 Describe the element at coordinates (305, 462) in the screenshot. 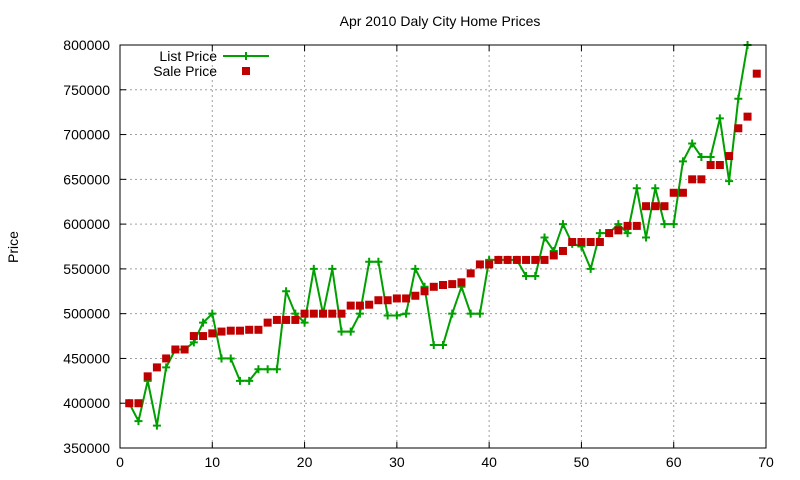

I see `x-tick-label: 20` at that location.